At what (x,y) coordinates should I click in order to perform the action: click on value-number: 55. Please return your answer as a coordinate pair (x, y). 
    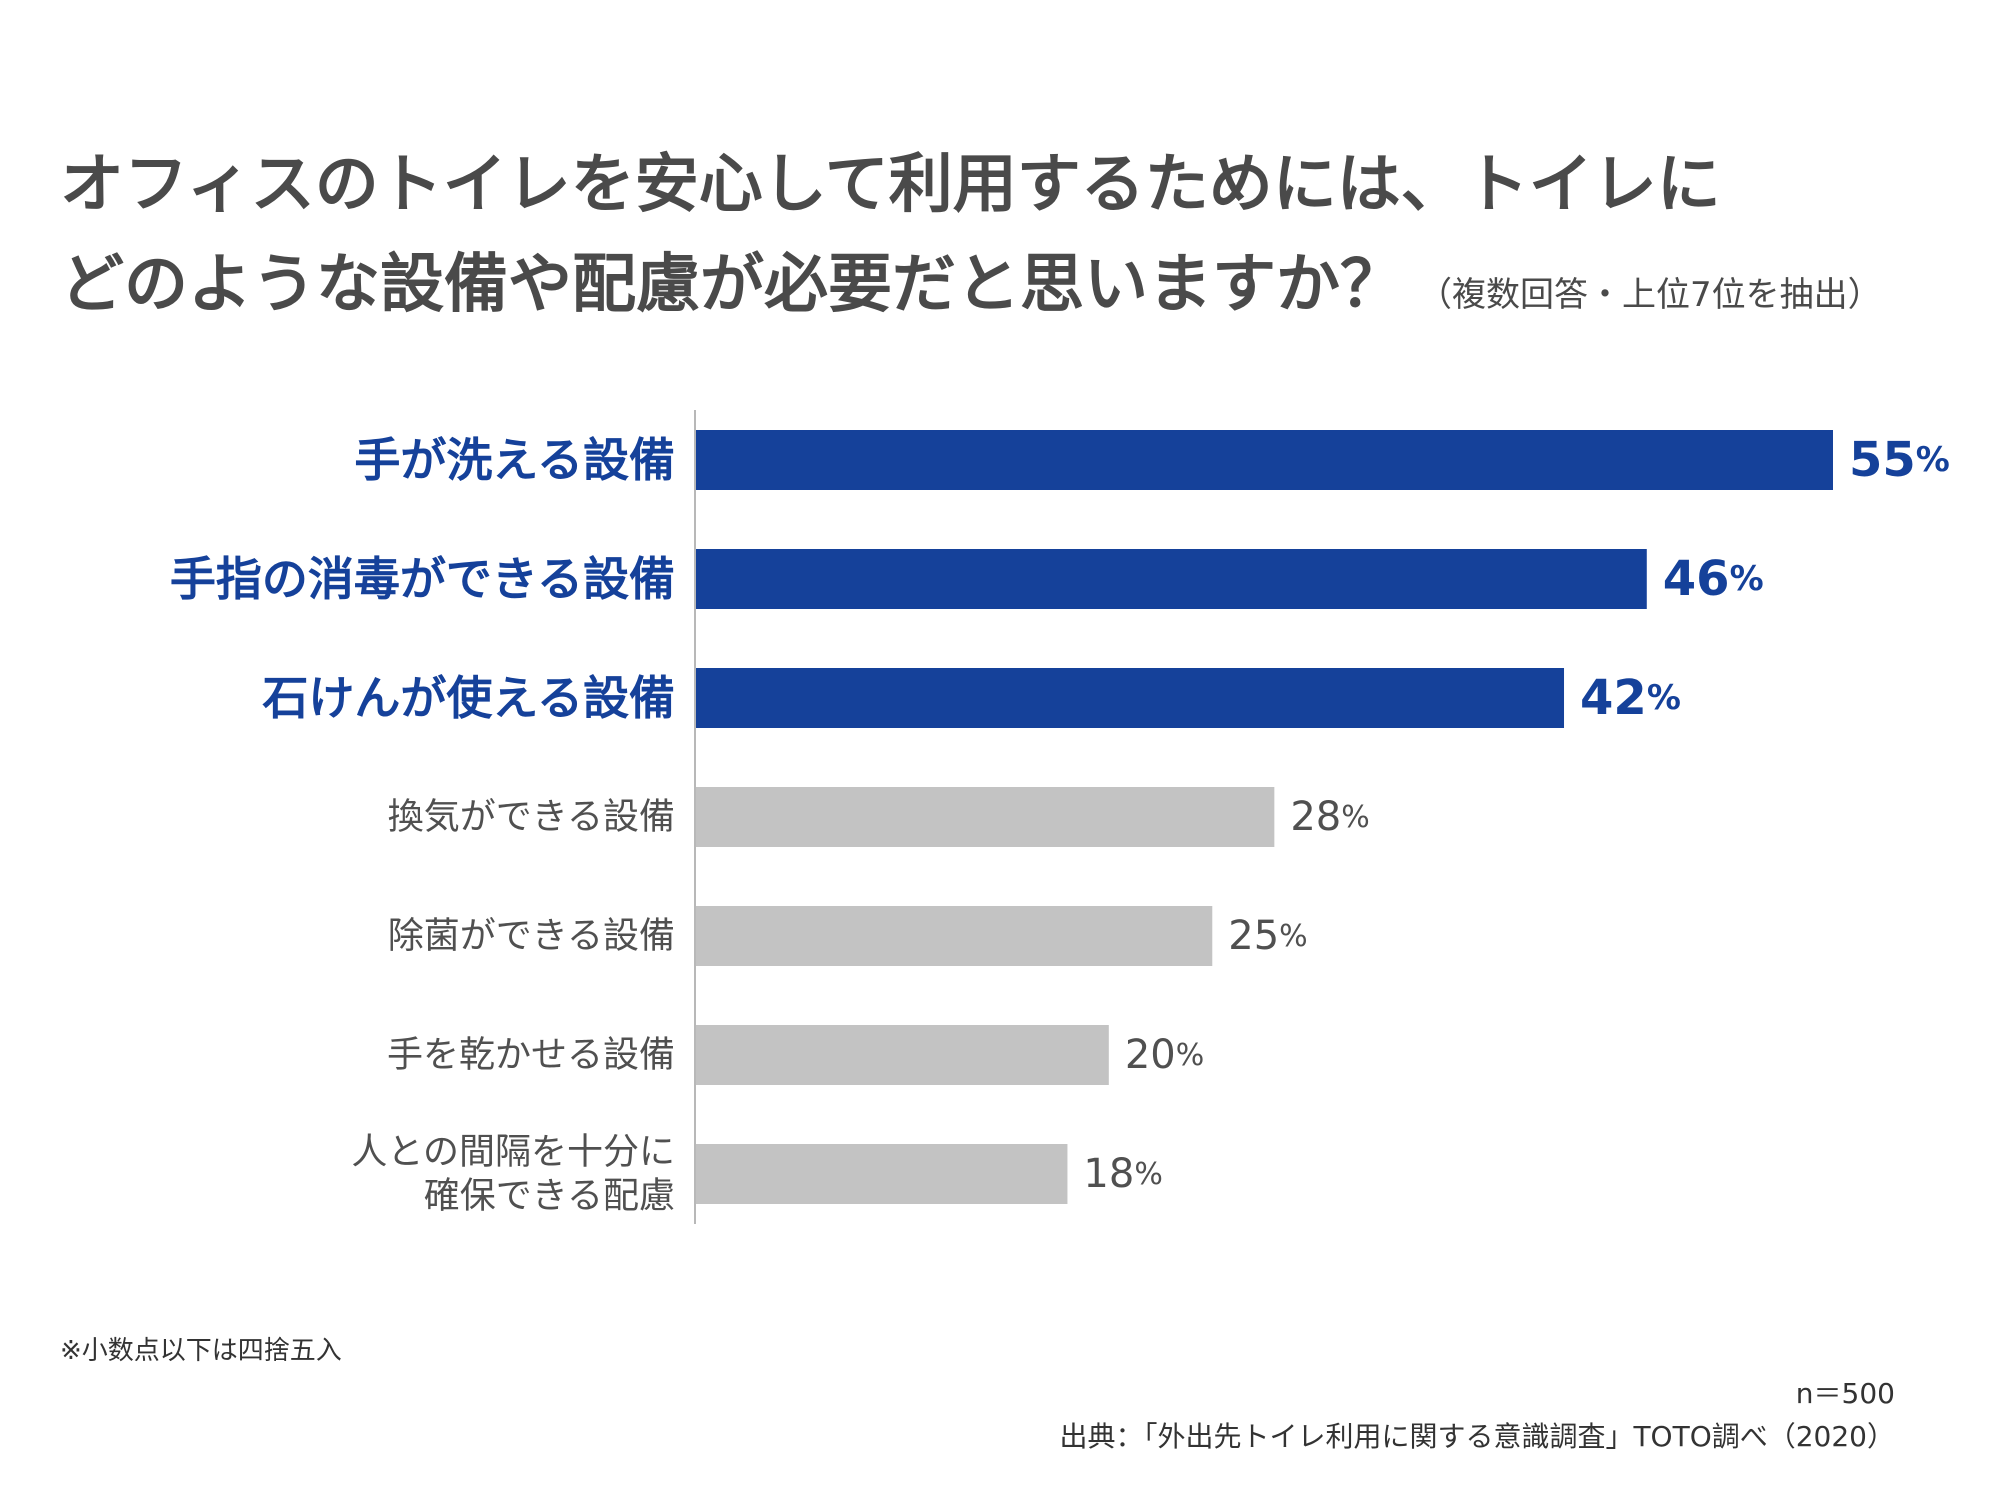
    Looking at the image, I should click on (1882, 460).